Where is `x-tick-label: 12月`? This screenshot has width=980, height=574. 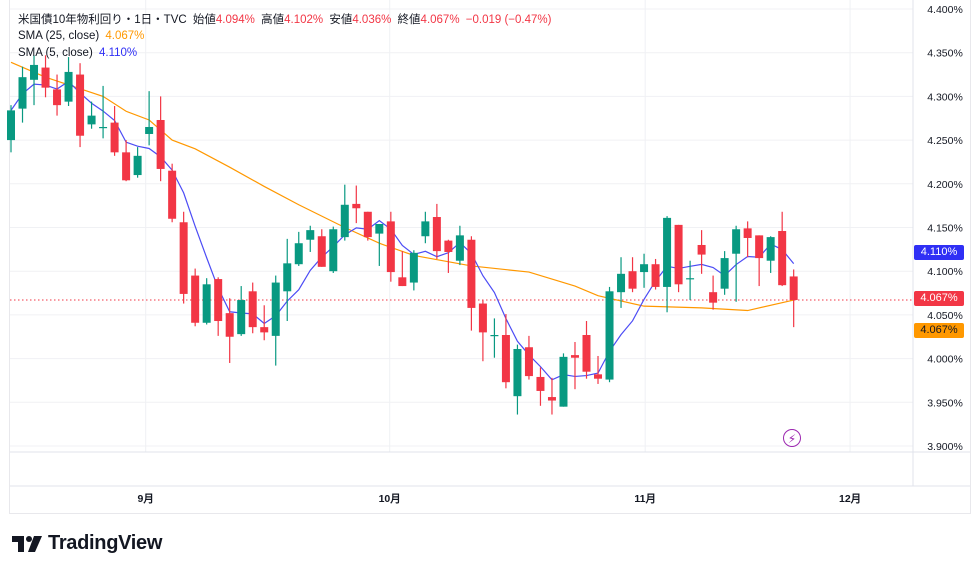
x-tick-label: 12月 is located at coordinates (850, 499).